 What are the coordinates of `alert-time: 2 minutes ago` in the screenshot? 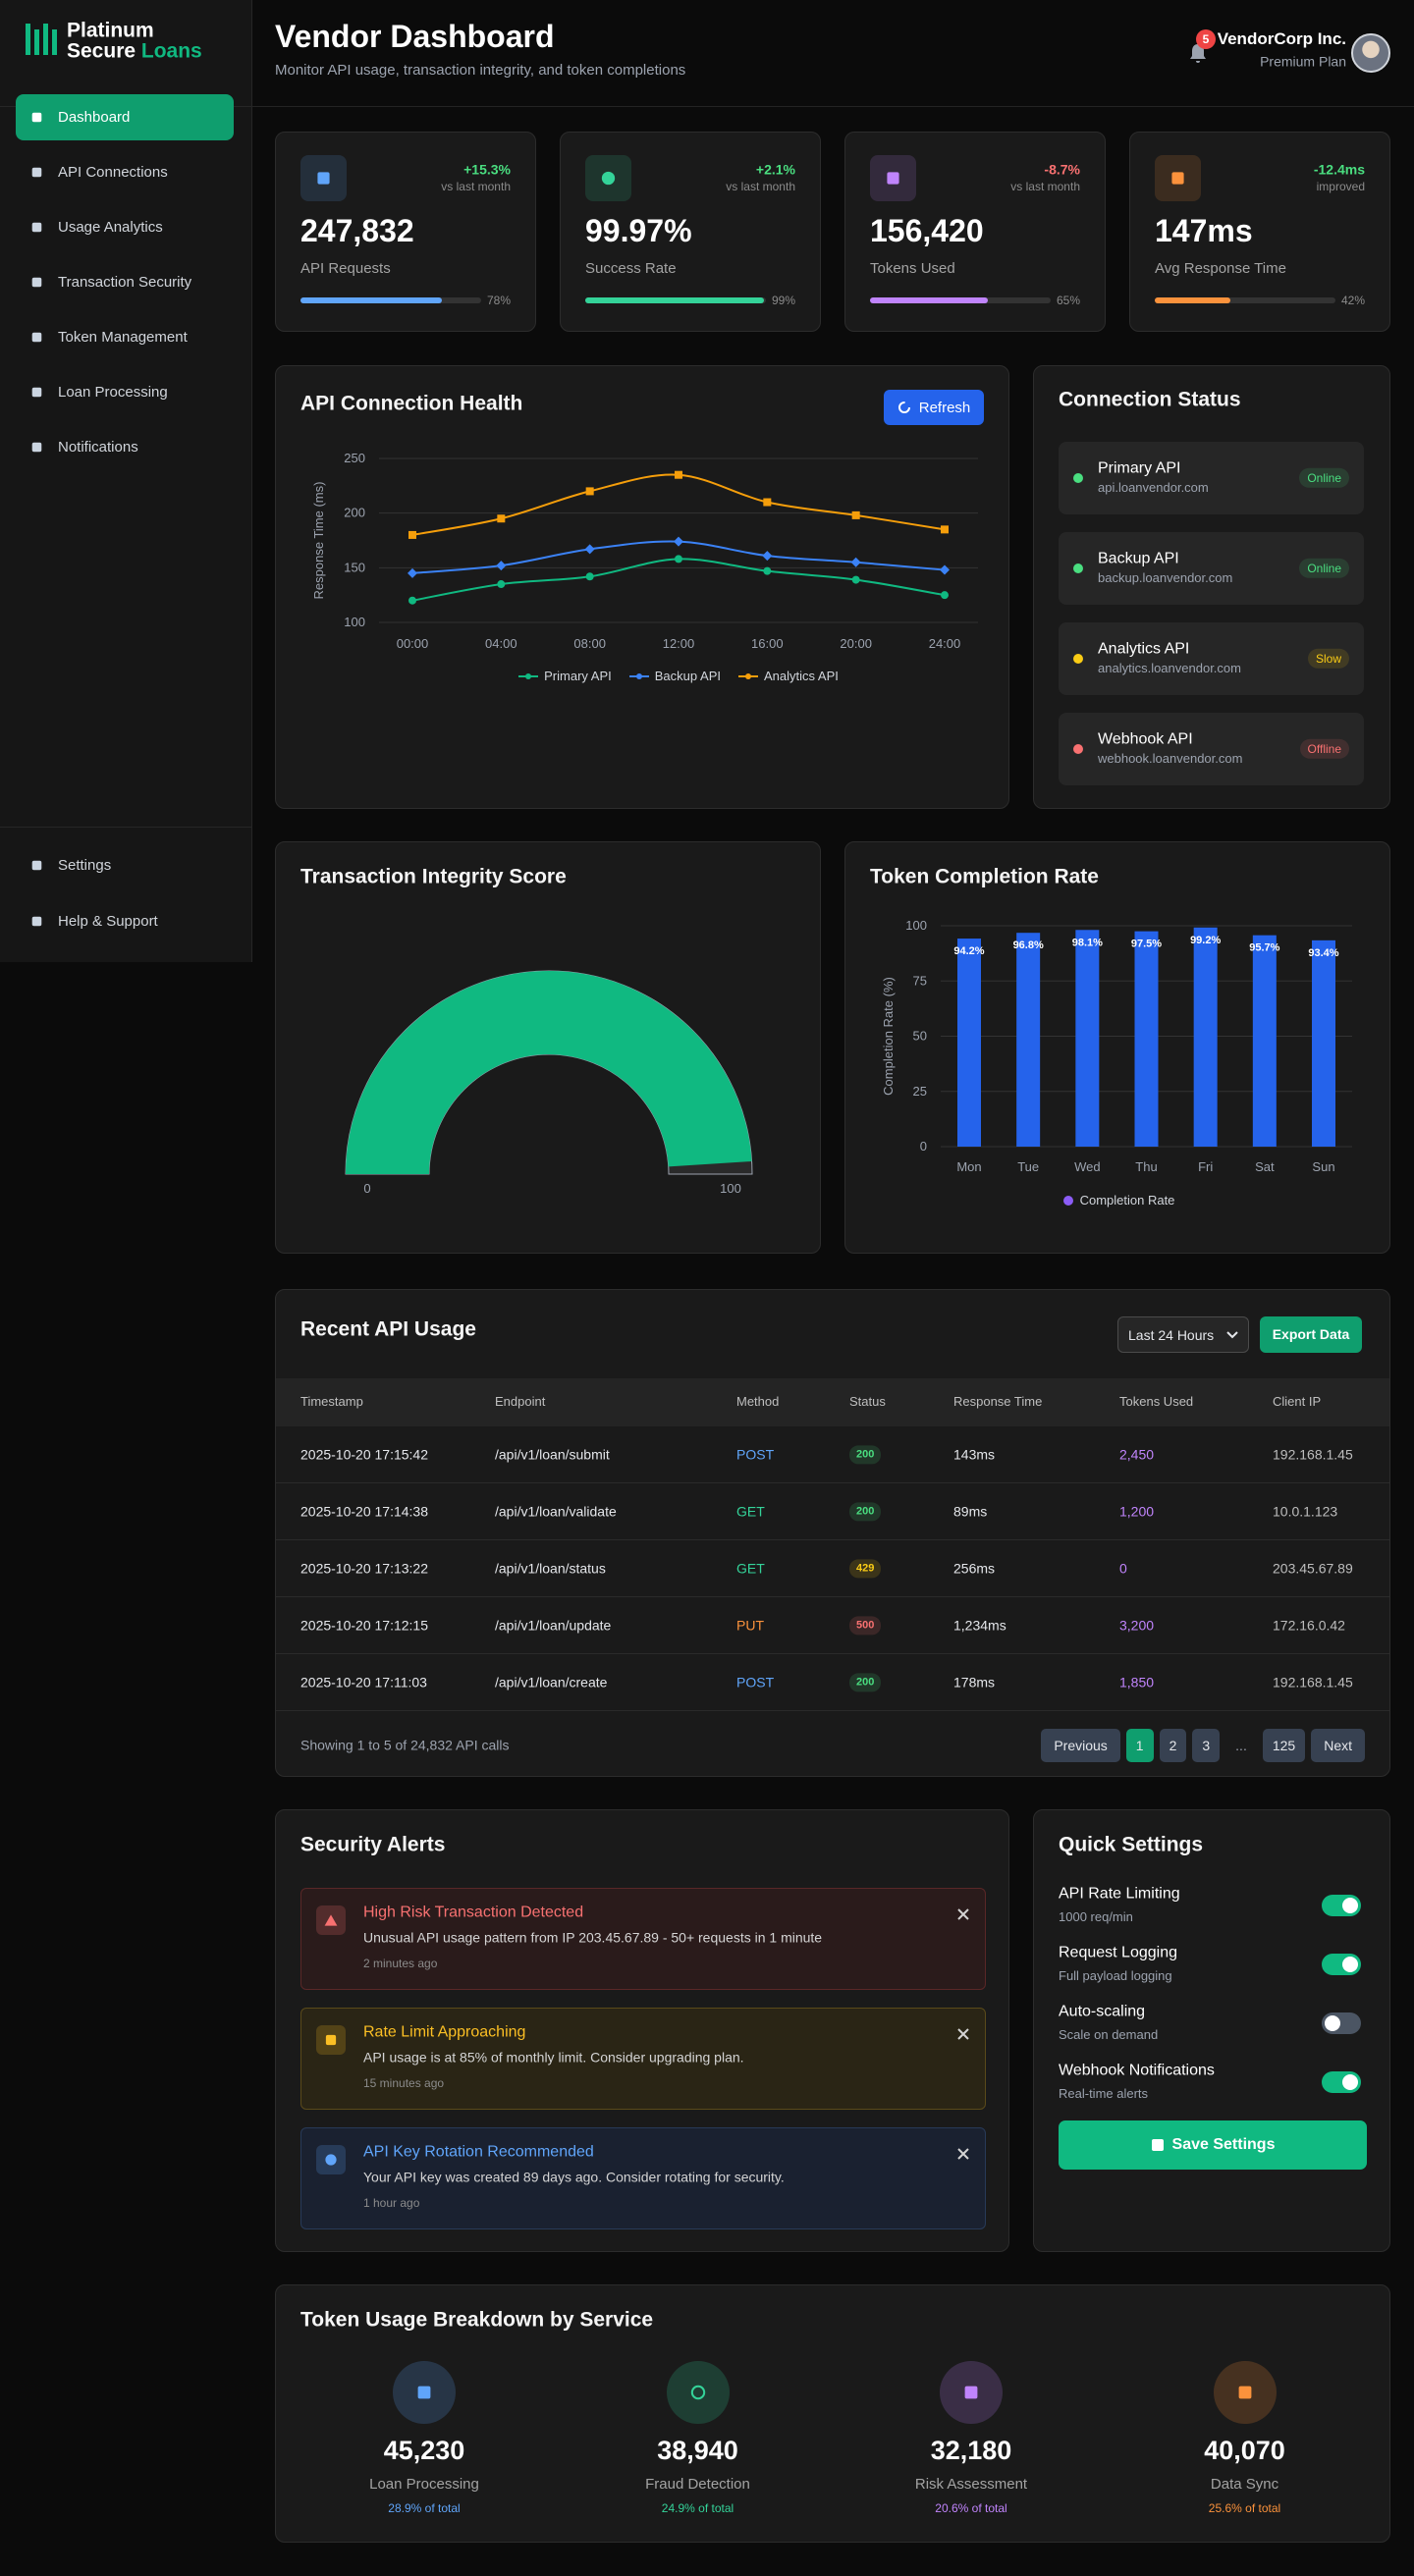 It's located at (400, 1963).